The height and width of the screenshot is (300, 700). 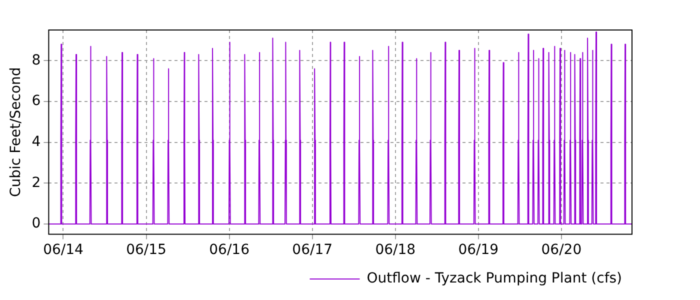 What do you see at coordinates (146, 250) in the screenshot?
I see `x-tick-label: 06/15` at bounding box center [146, 250].